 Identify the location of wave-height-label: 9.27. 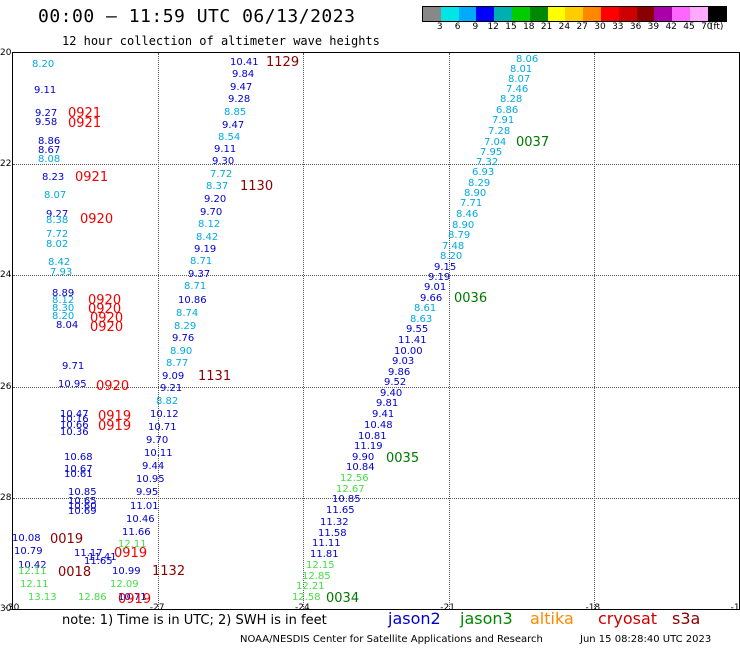
(57, 214).